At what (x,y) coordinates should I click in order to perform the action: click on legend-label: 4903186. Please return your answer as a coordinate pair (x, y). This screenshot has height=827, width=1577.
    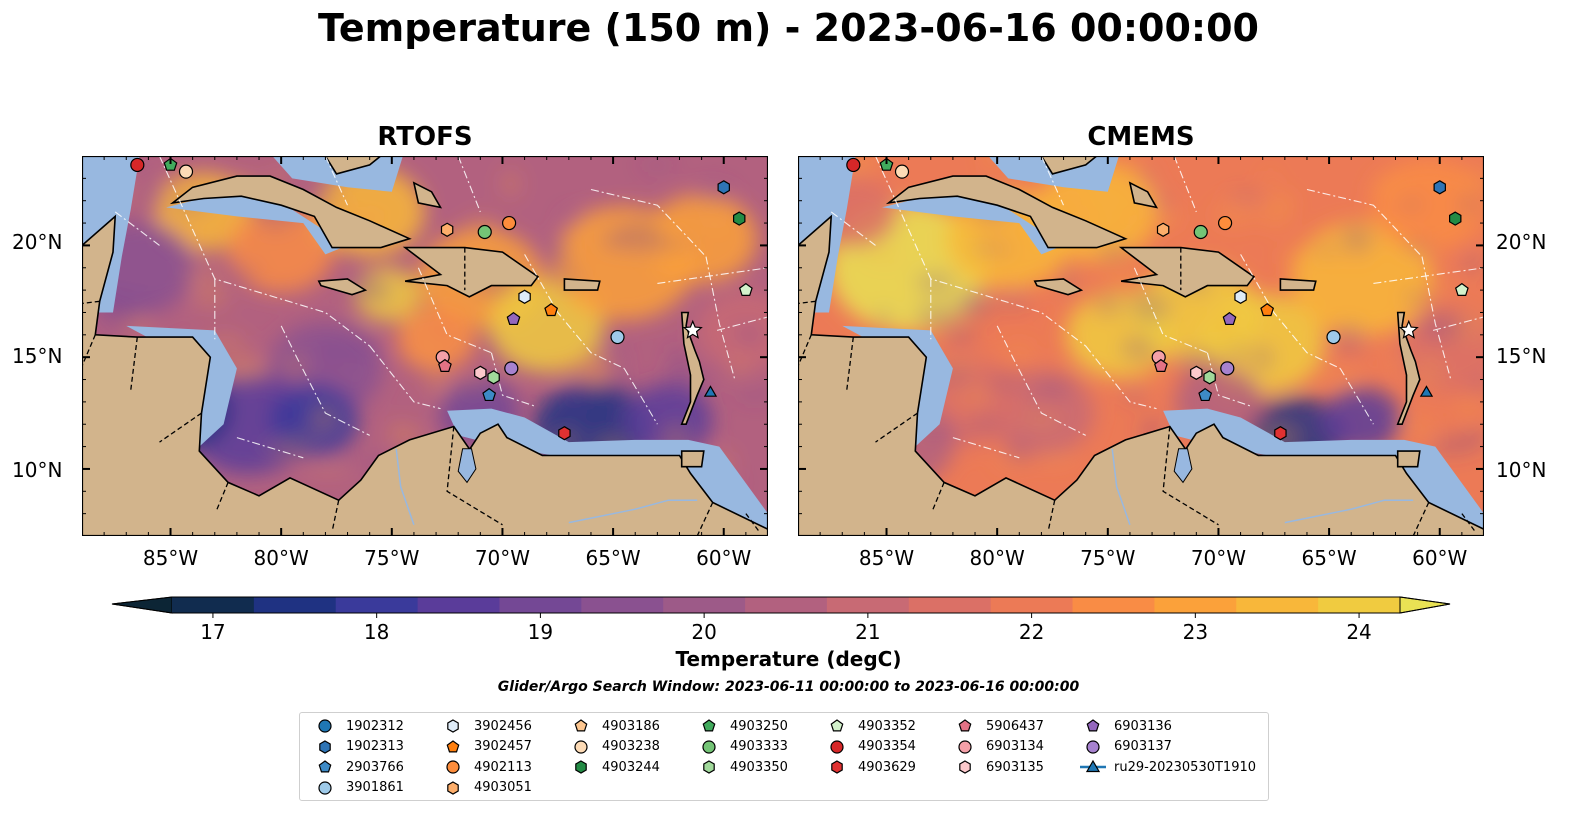
    Looking at the image, I should click on (631, 726).